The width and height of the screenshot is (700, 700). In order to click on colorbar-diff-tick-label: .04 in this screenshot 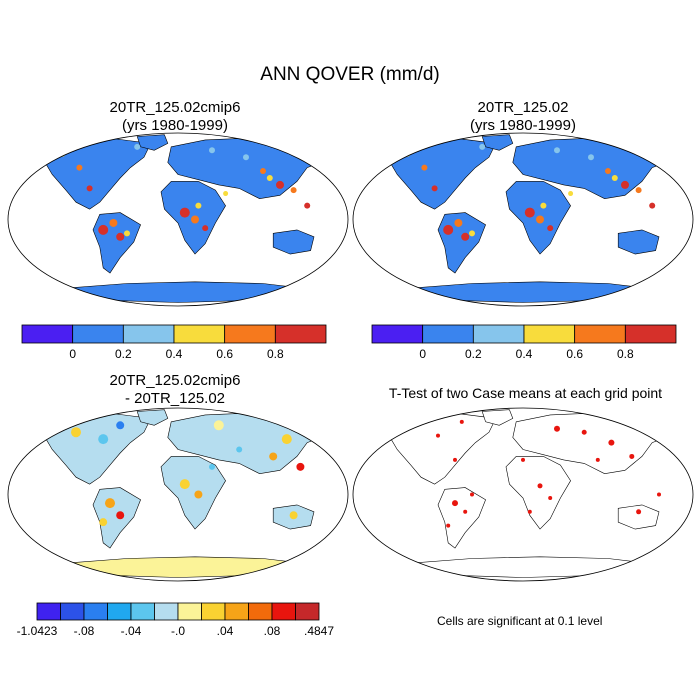, I will do `click(225, 631)`.